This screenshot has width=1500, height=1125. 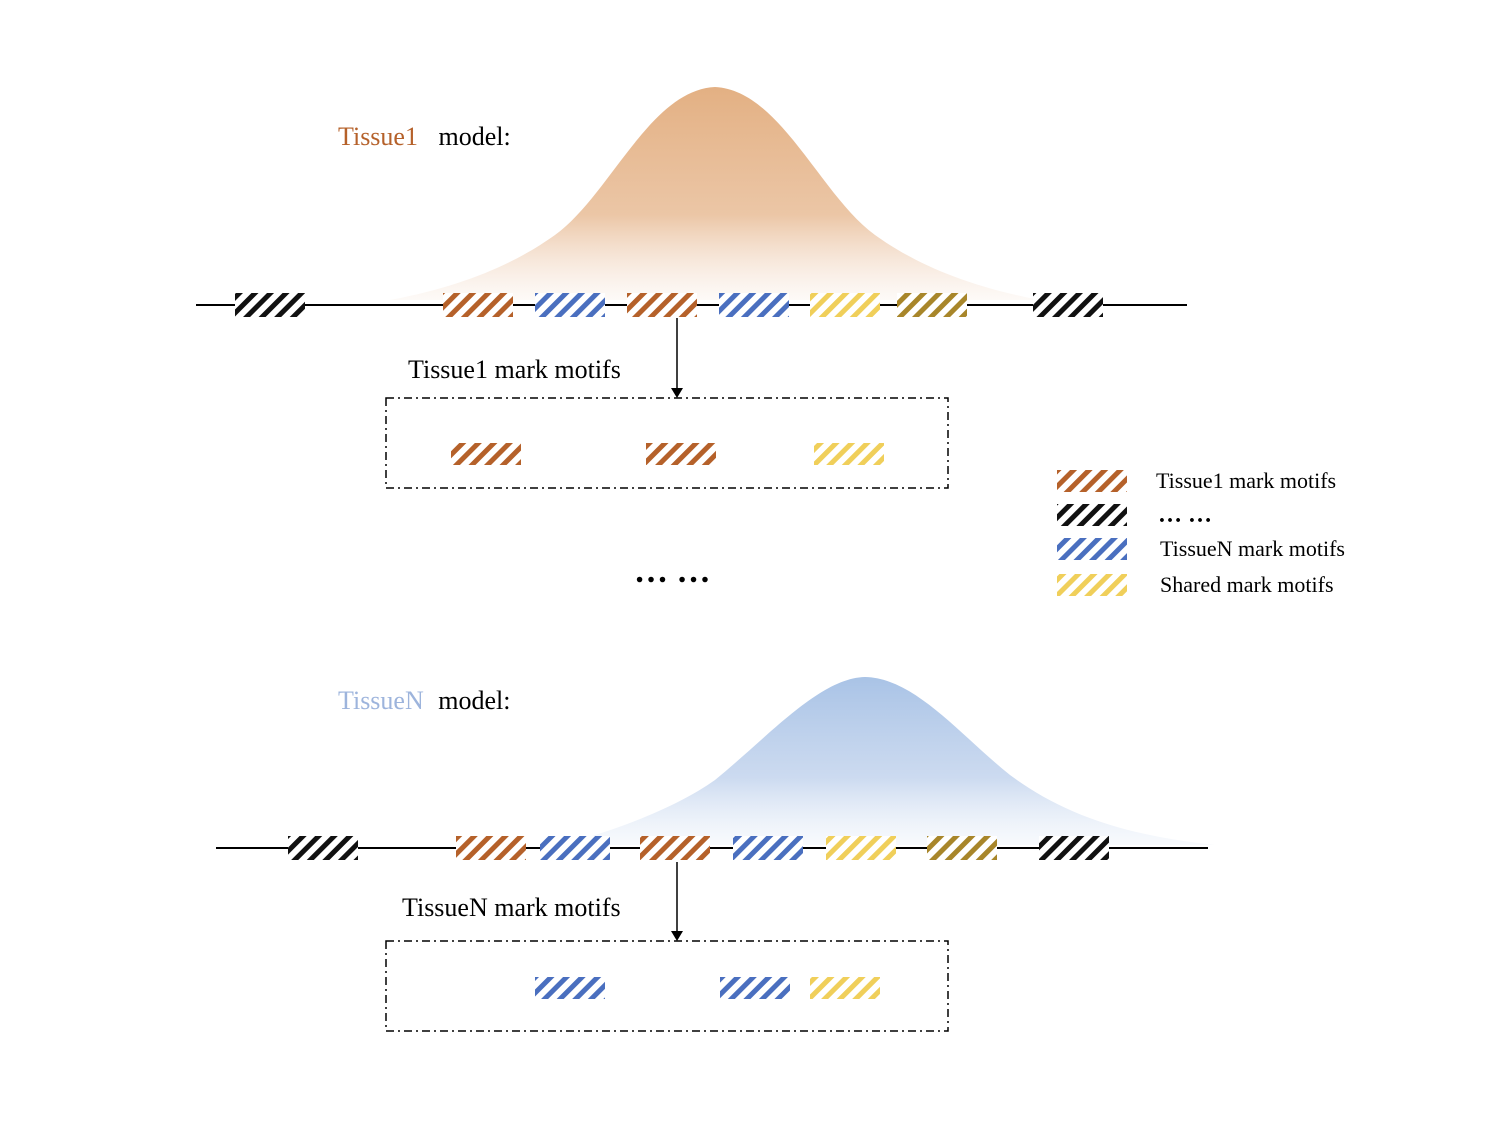 What do you see at coordinates (712, 848) in the screenshot?
I see `tissueN-sequence` at bounding box center [712, 848].